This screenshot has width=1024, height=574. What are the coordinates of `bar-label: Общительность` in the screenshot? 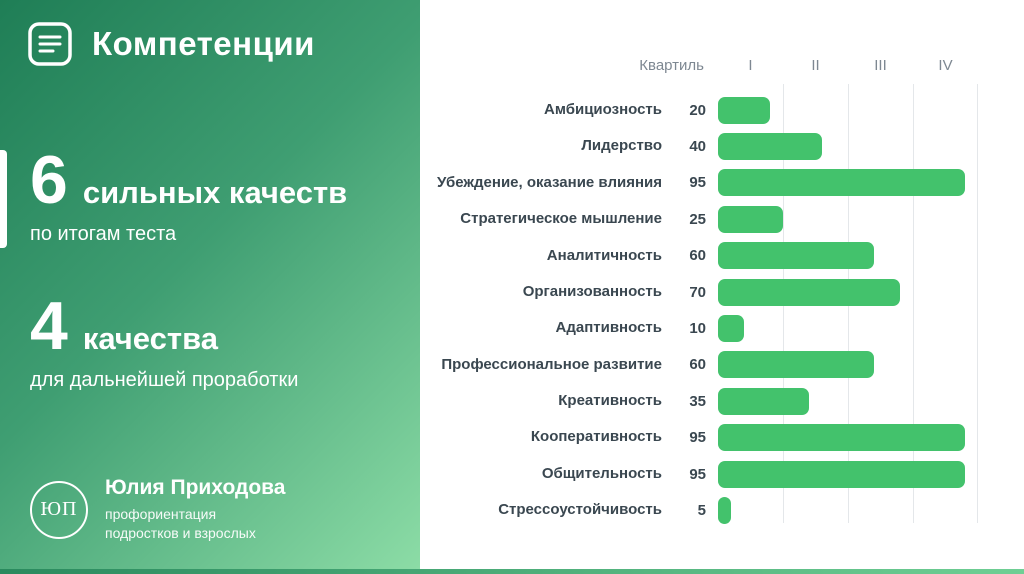 It's located at (601, 473).